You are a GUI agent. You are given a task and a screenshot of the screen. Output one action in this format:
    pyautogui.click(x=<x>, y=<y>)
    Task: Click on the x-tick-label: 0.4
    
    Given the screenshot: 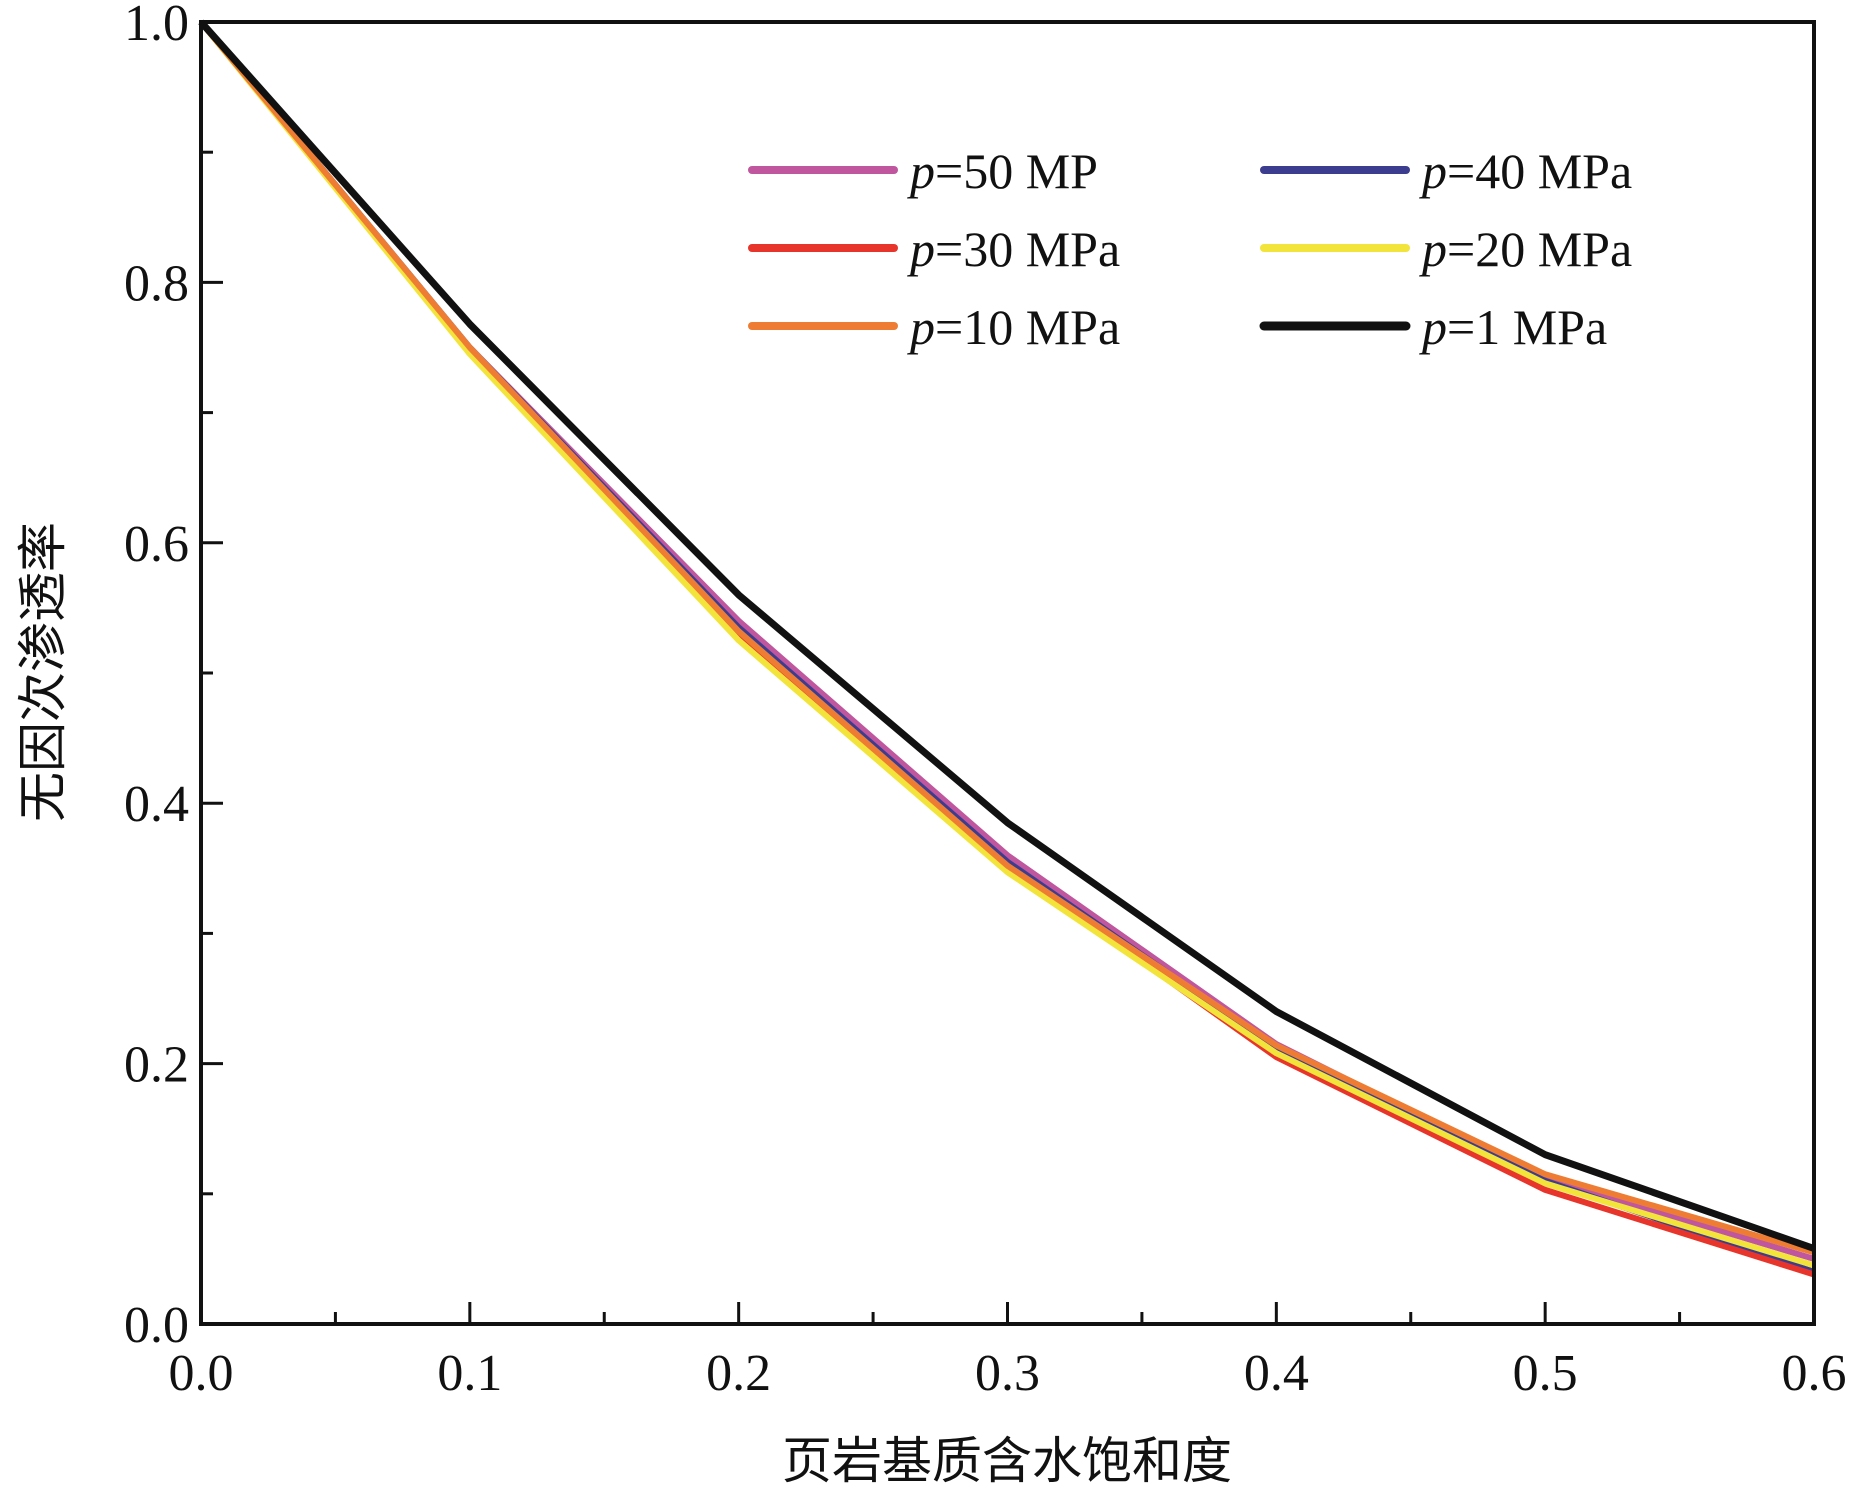 What is the action you would take?
    pyautogui.click(x=1276, y=1373)
    